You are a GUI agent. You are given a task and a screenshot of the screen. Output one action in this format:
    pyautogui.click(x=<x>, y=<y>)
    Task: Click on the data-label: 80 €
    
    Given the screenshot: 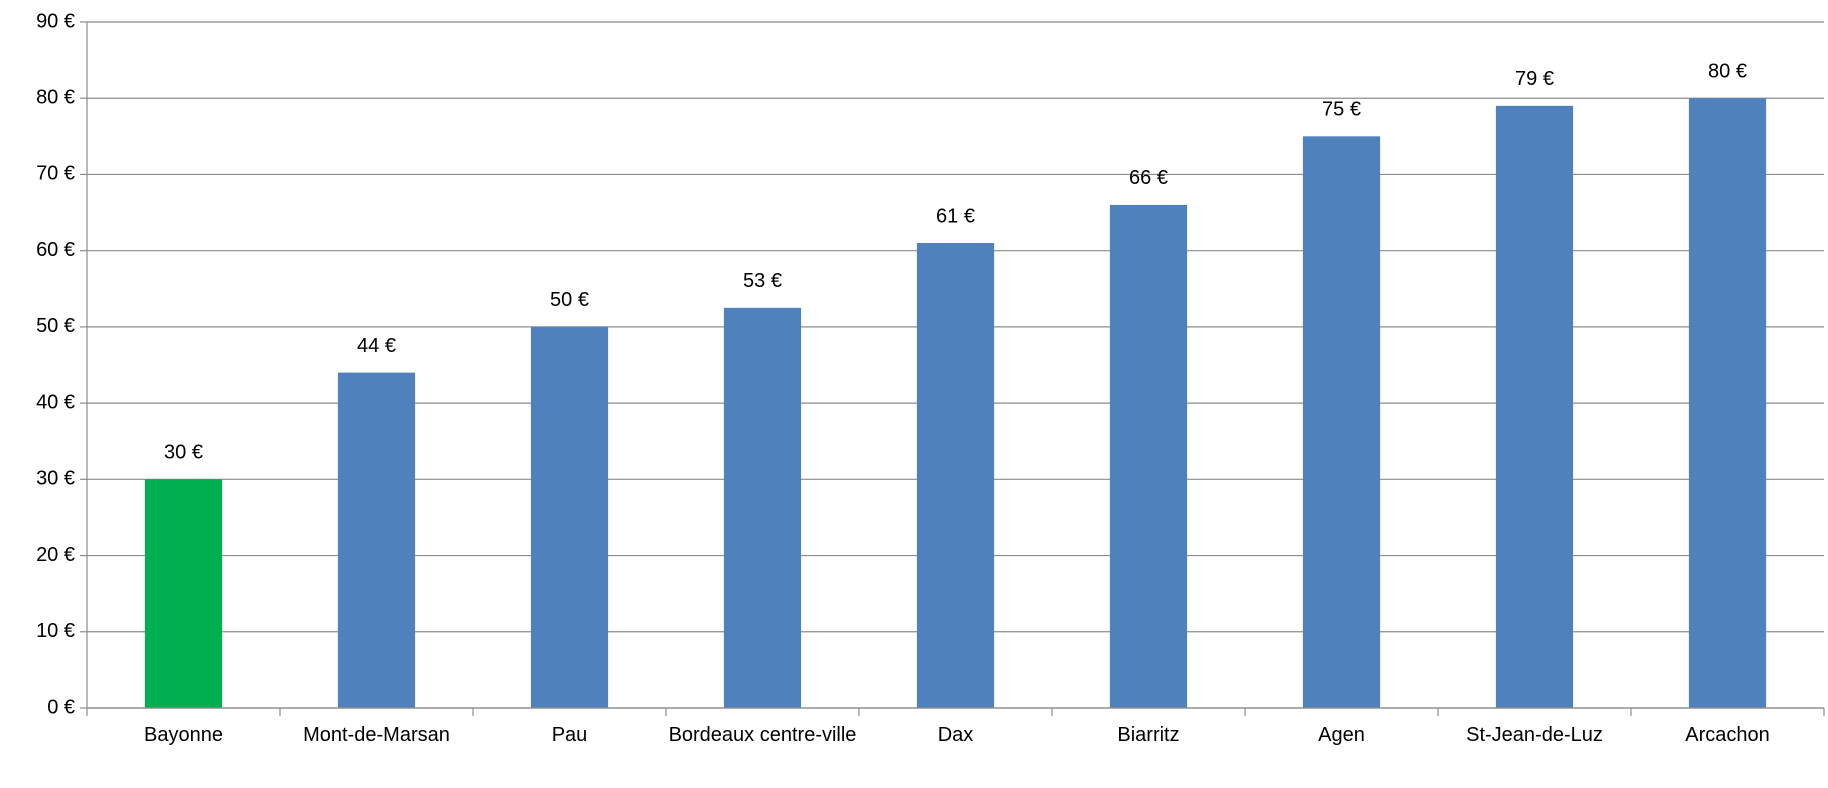 What is the action you would take?
    pyautogui.click(x=1727, y=72)
    